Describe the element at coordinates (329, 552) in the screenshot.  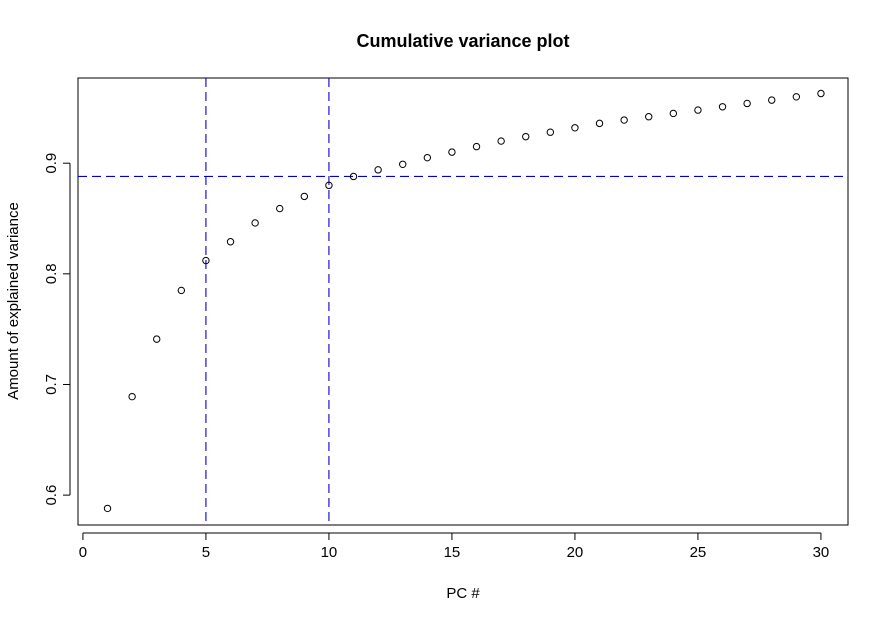
I see `x-tick-label: 10` at that location.